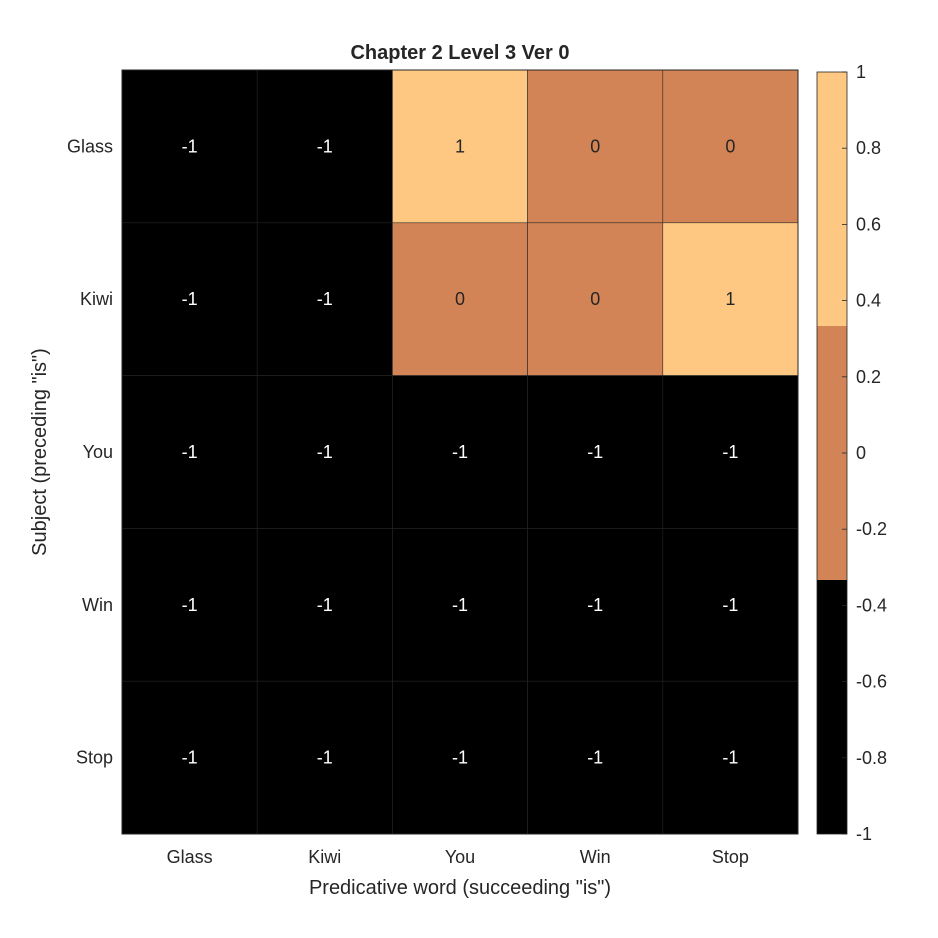  Describe the element at coordinates (868, 301) in the screenshot. I see `colorbar-tick-label: 0.4` at that location.